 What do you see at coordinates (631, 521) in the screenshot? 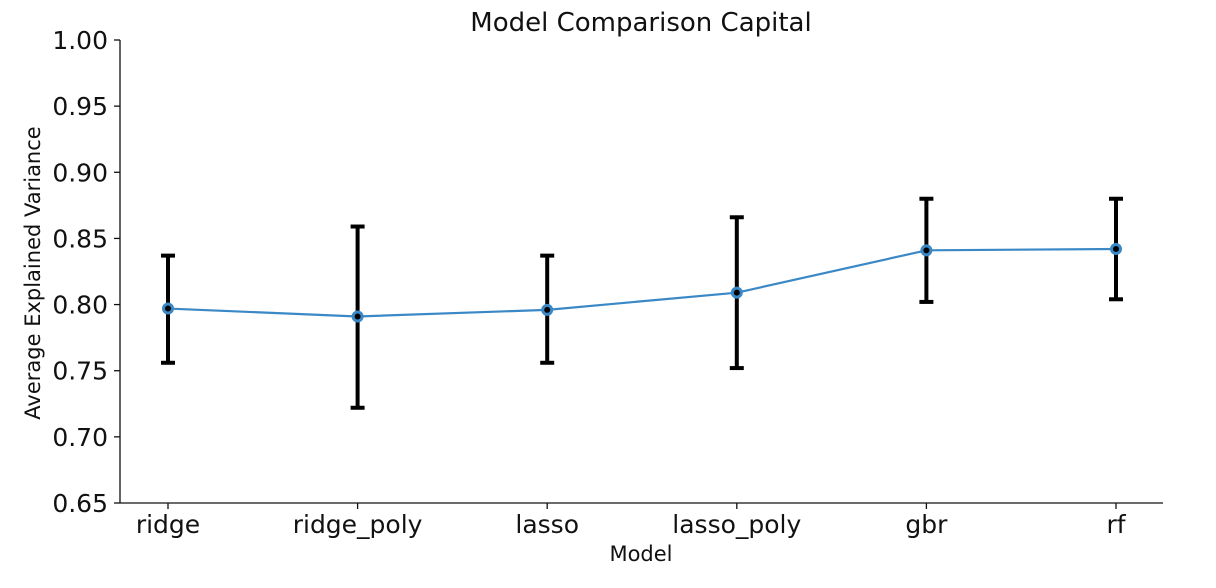
I see `x-ticks: ridge ridge_poly lasso lasso_poly gbr rf` at bounding box center [631, 521].